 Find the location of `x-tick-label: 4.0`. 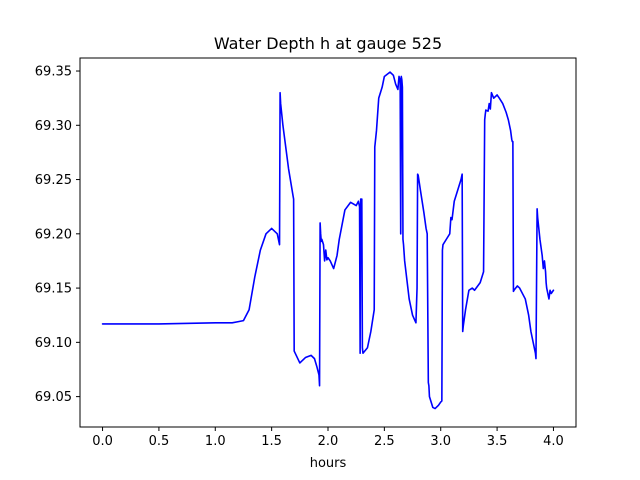

x-tick-label: 4.0 is located at coordinates (553, 441).